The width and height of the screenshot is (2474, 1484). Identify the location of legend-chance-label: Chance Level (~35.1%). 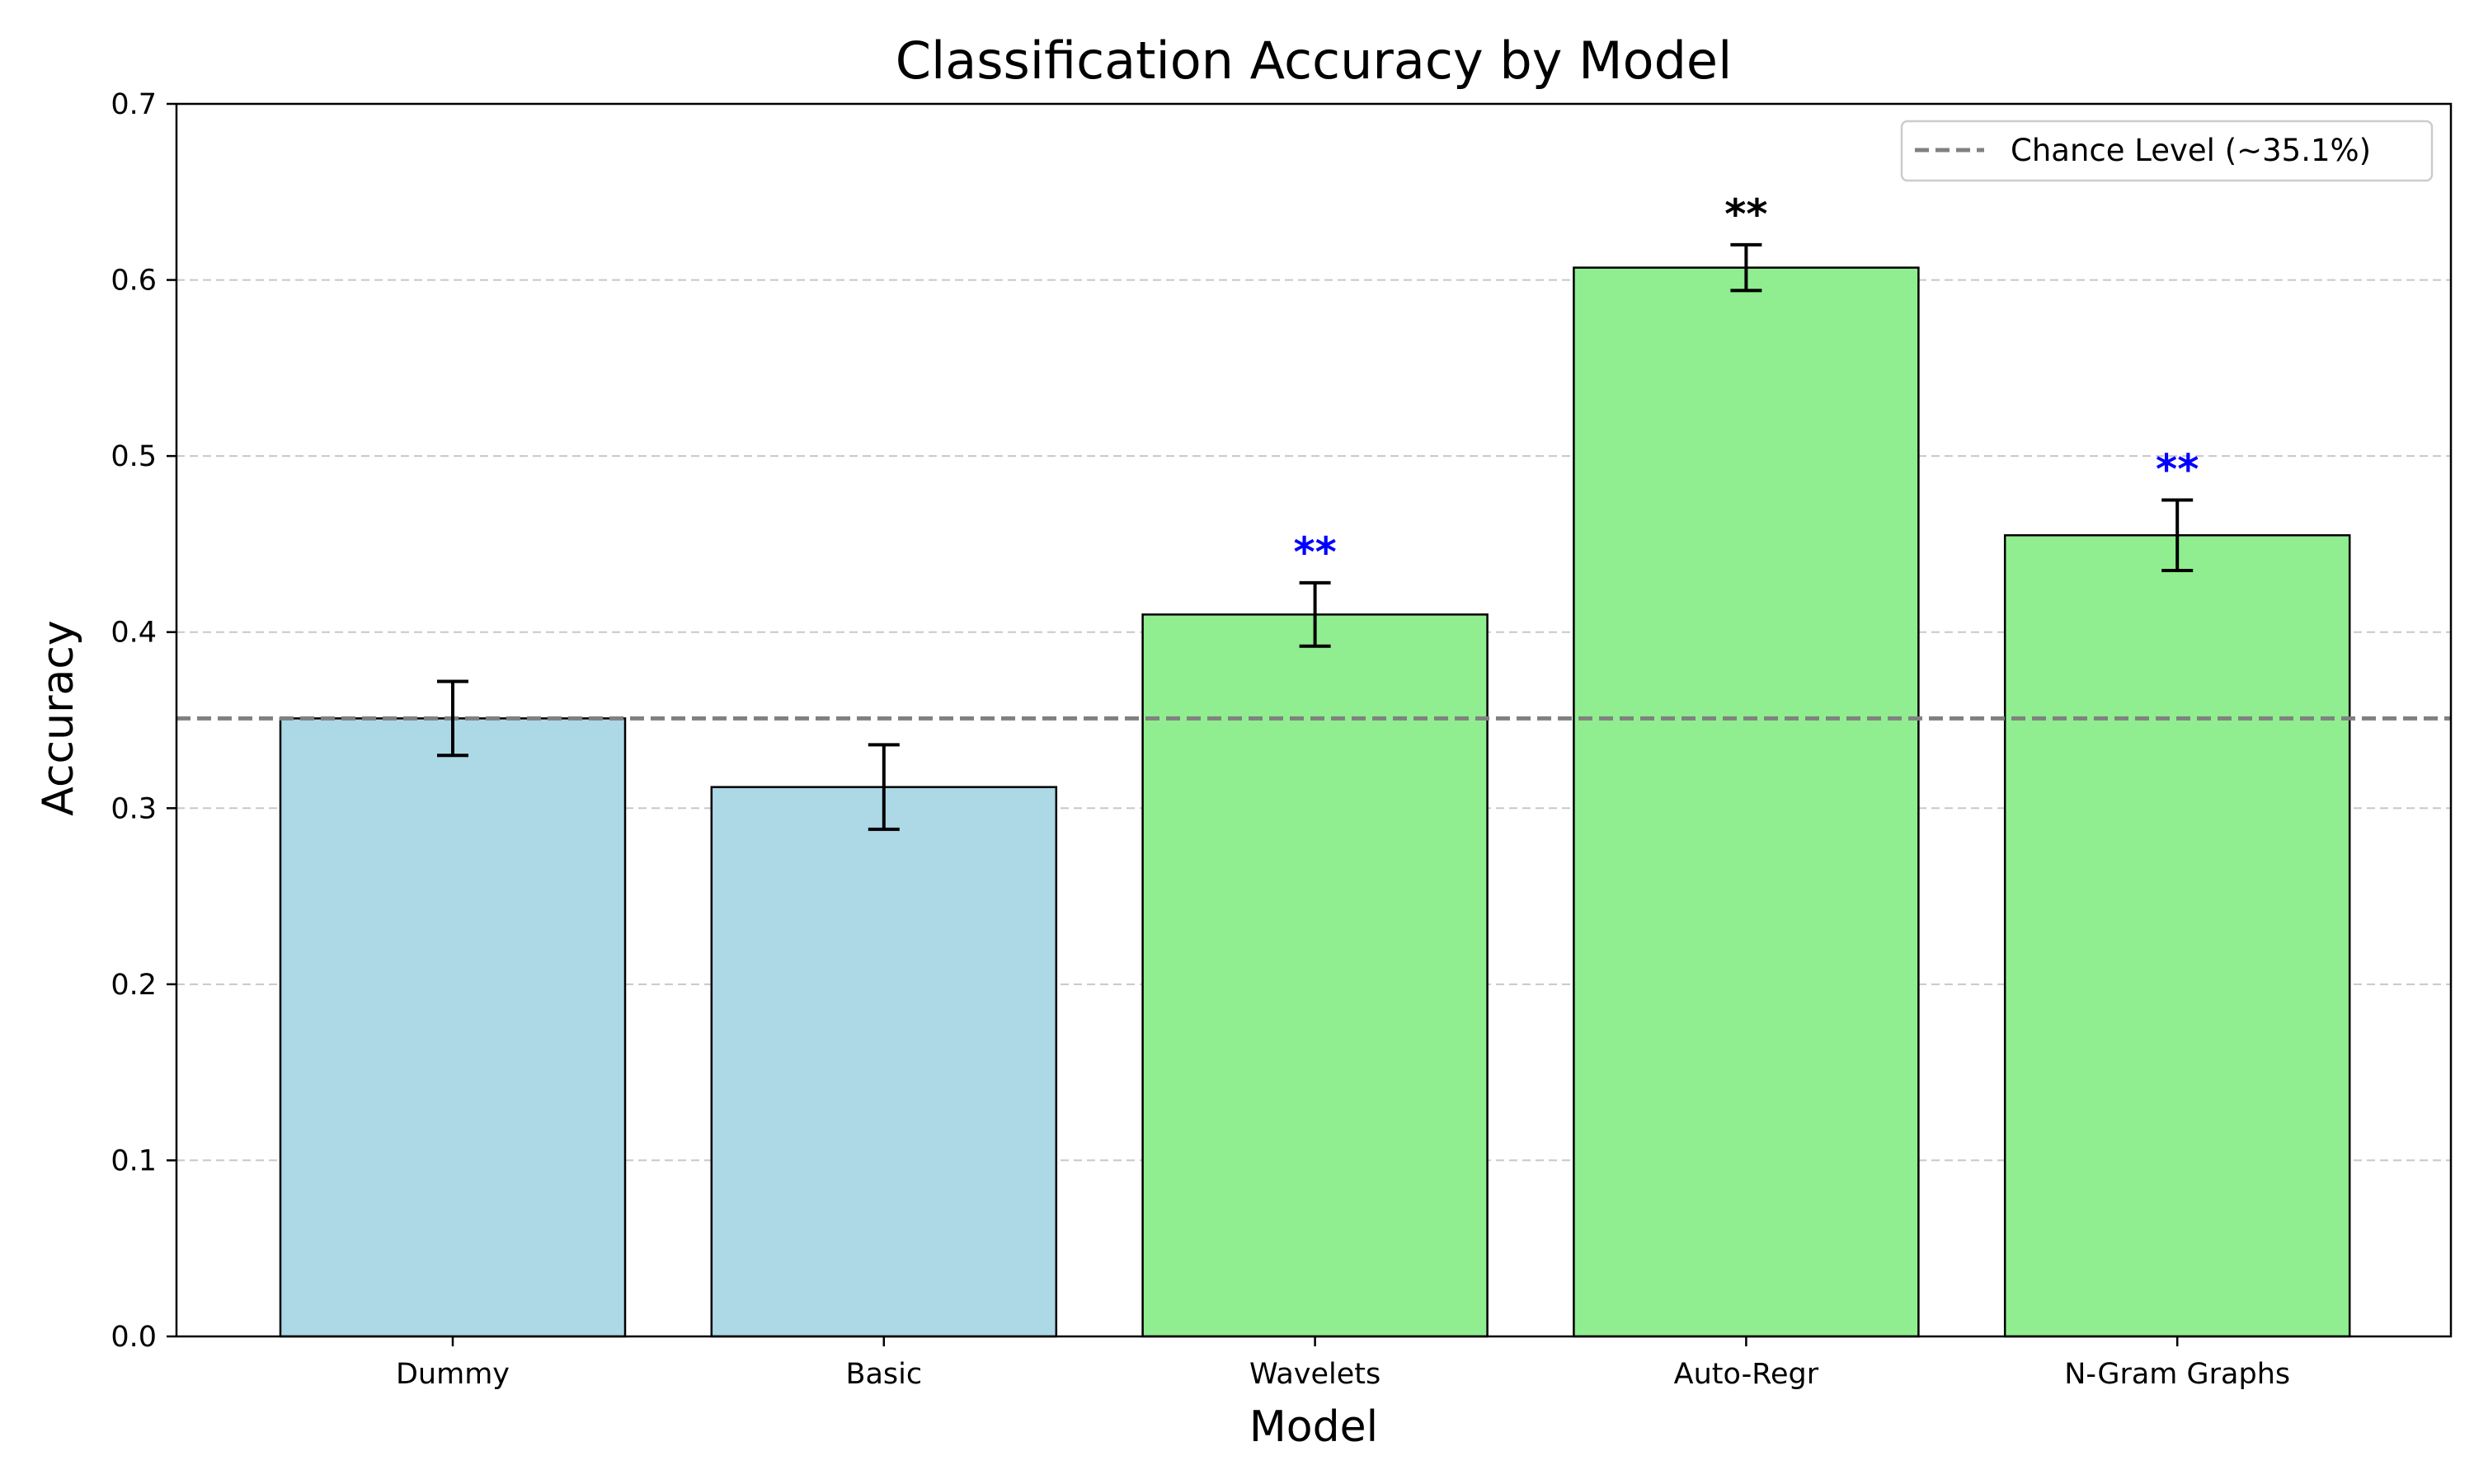
(2191, 150).